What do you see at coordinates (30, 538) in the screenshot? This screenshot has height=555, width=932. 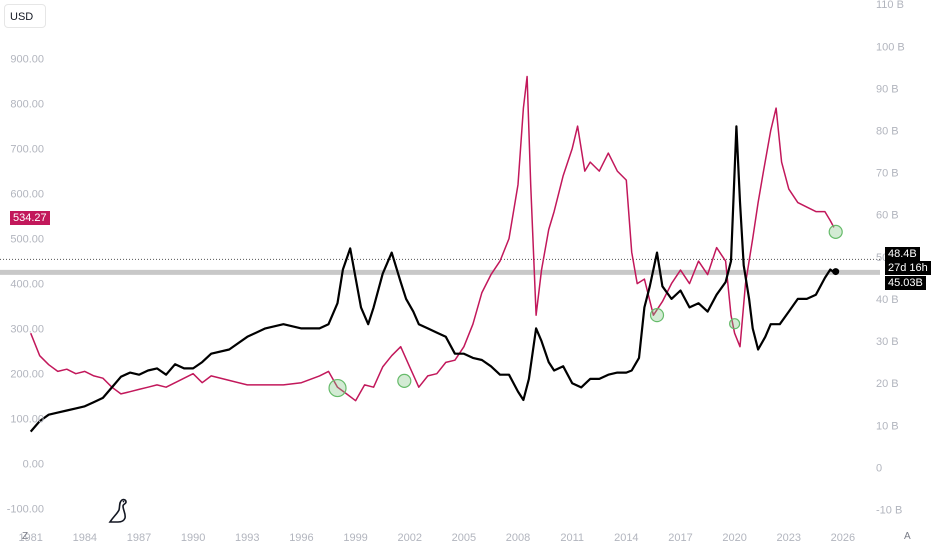 I see `x-tick-label: 1981` at bounding box center [30, 538].